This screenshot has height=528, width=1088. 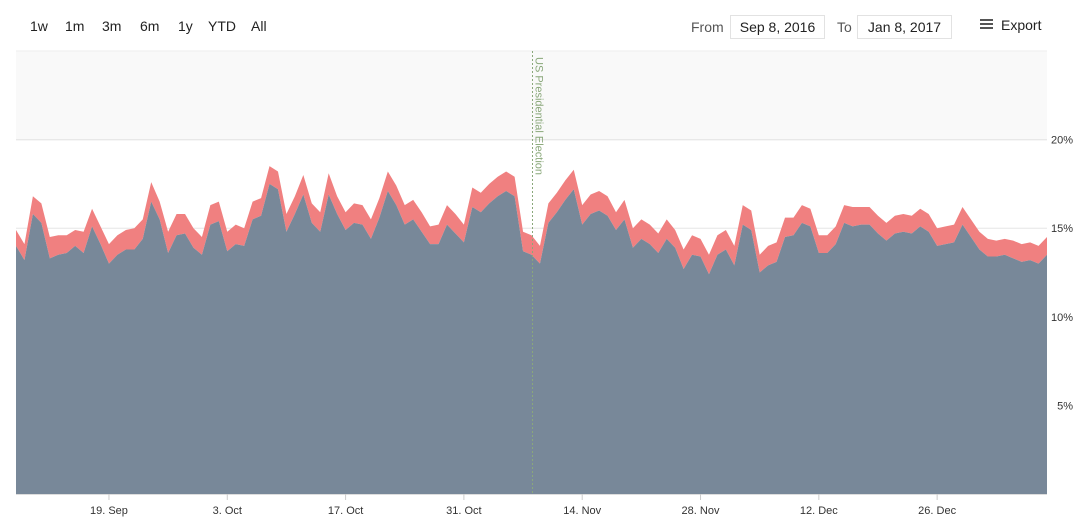 I want to click on y-tick-label: 20%, so click(x=1062, y=141).